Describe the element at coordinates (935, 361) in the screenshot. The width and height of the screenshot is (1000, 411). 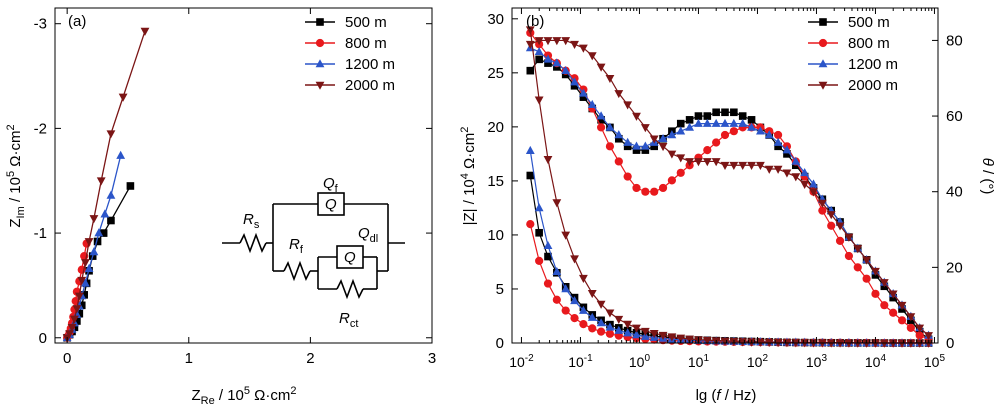
I see `x-tick-label: 105` at that location.